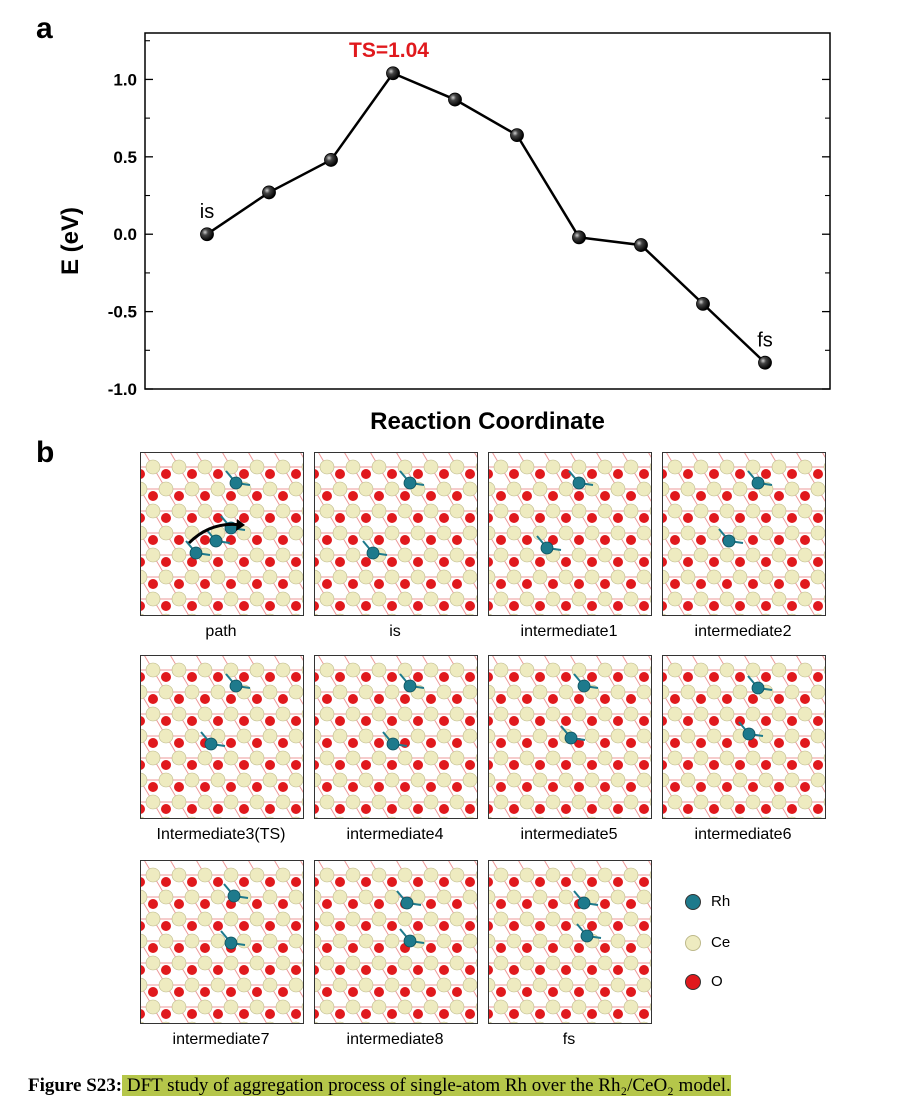  Describe the element at coordinates (721, 942) in the screenshot. I see `legend-label: Ce` at that location.